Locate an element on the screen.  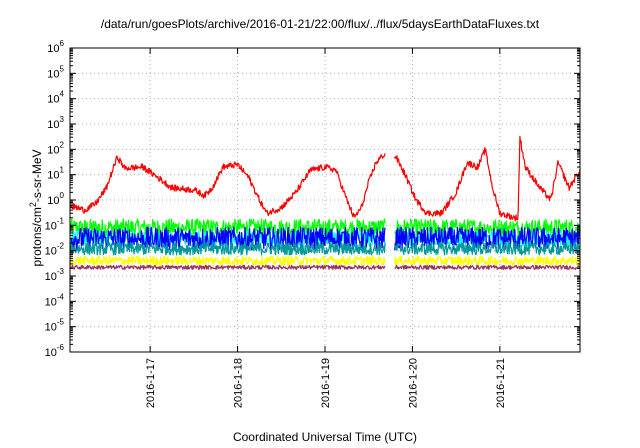
x-tick-label: 2016-1-20 is located at coordinates (413, 383).